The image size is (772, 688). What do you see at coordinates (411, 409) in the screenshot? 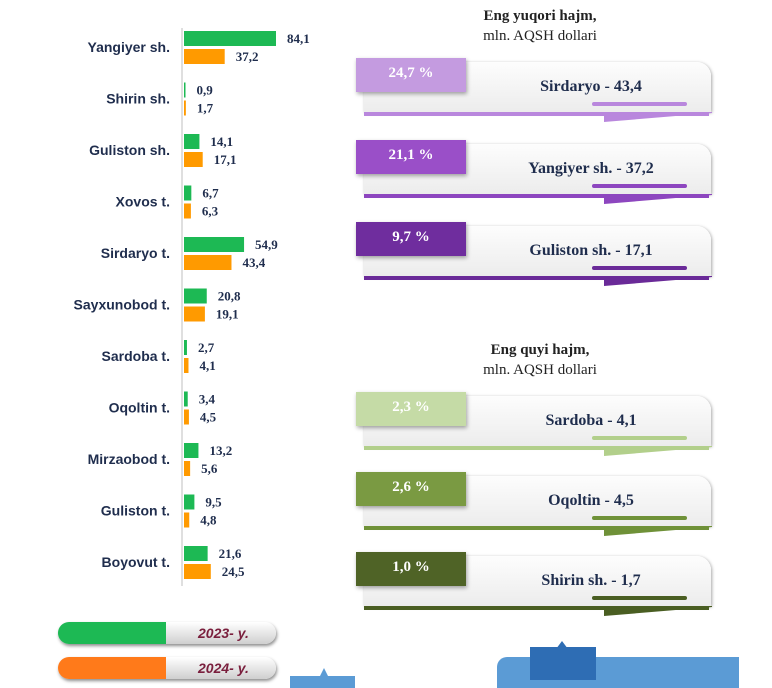
I see `percent-badge: 2,3 %` at bounding box center [411, 409].